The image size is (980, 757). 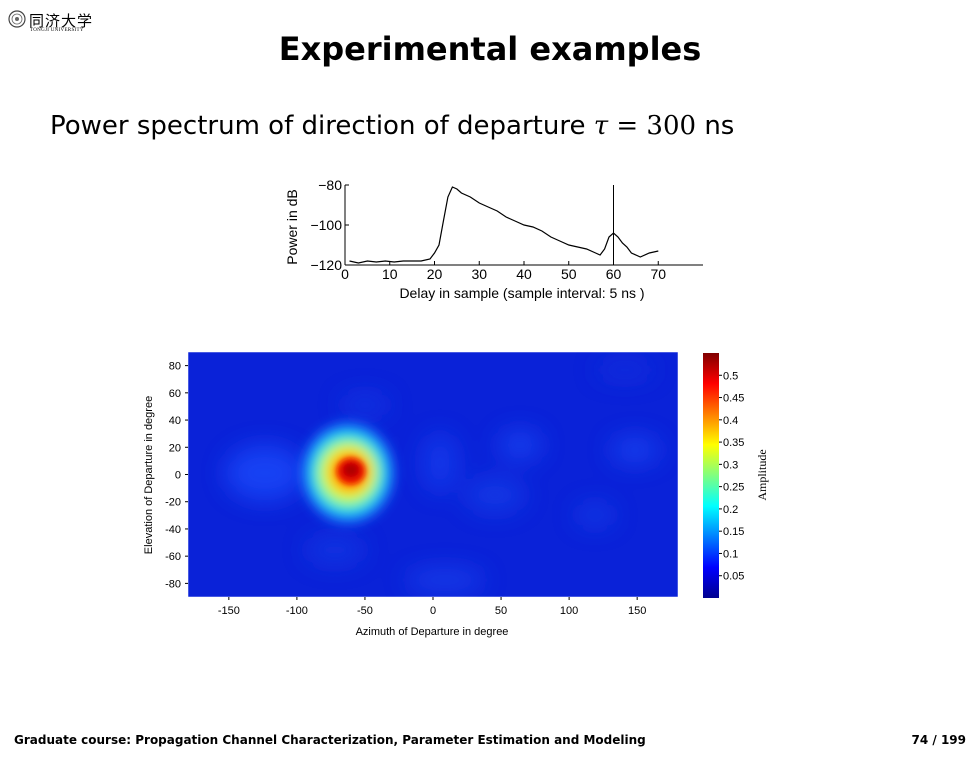 What do you see at coordinates (326, 225) in the screenshot?
I see `y-tick-label: −100` at bounding box center [326, 225].